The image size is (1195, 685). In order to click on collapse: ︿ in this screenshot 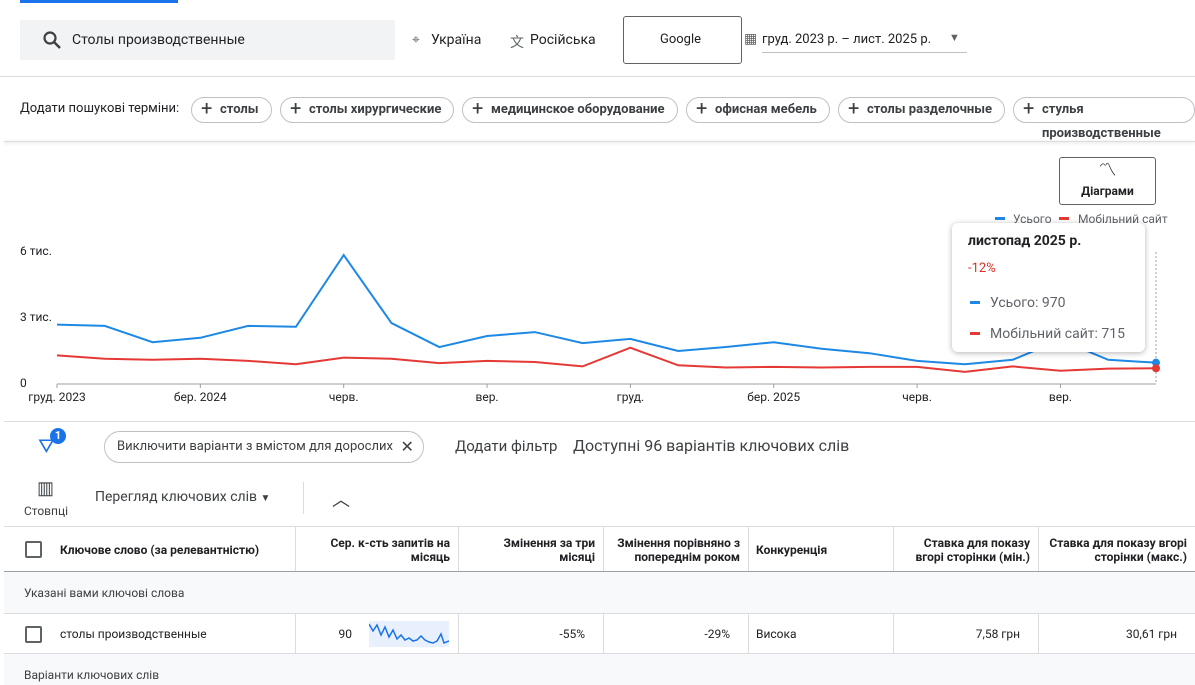, I will do `click(341, 500)`.